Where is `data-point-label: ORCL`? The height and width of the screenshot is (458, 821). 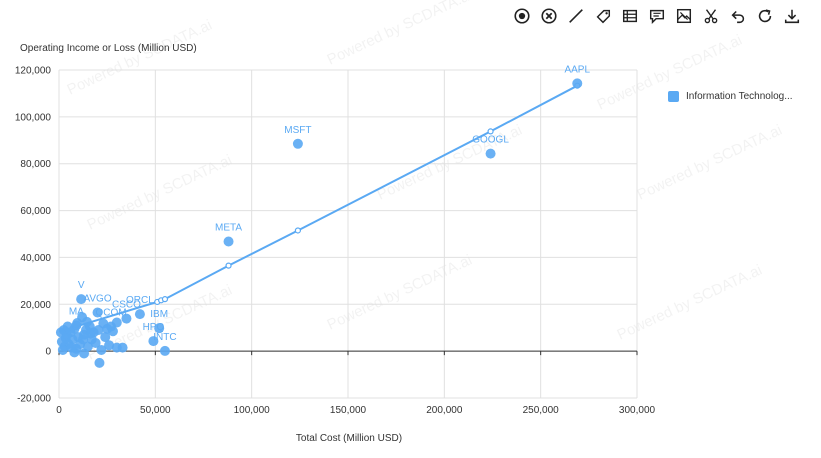
data-point-label: ORCL is located at coordinates (140, 300).